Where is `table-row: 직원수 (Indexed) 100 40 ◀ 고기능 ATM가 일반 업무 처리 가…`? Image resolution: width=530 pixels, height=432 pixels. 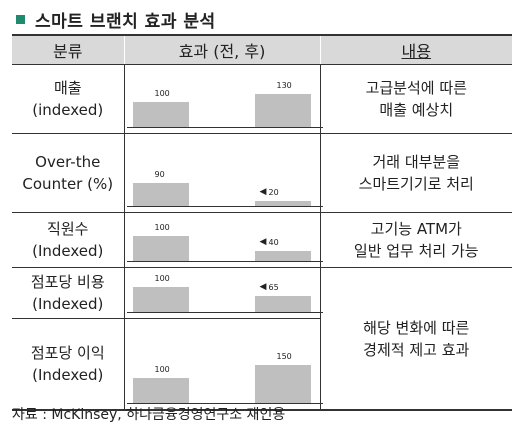 table-row: 직원수 (Indexed) 100 40 ◀ 고기능 ATM가 일반 업무 처리 가… is located at coordinates (262, 240).